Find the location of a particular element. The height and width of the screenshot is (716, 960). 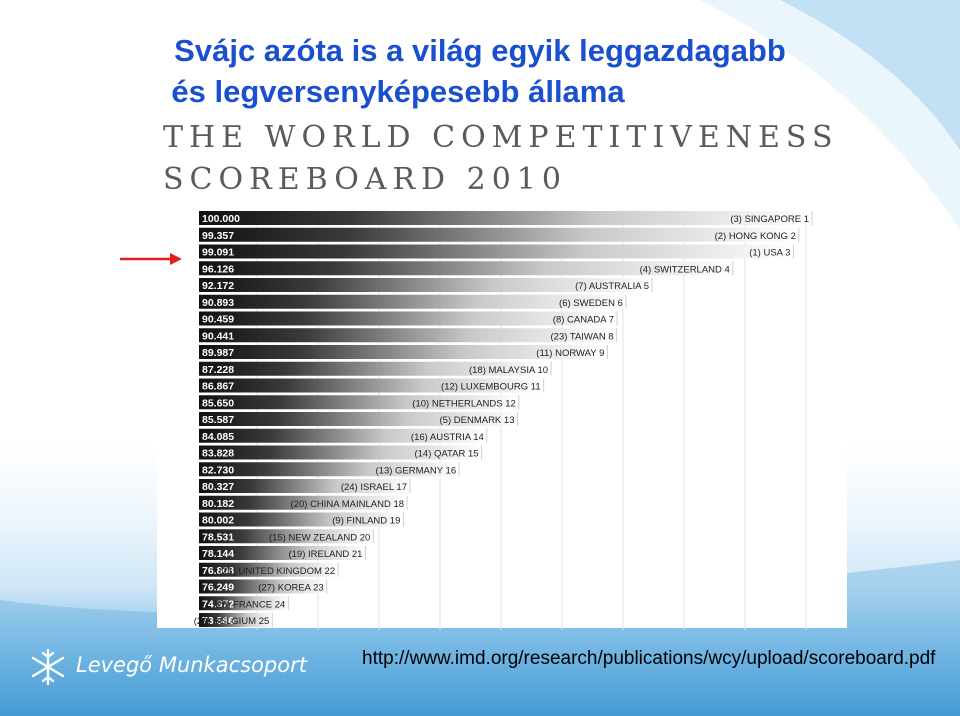

value-label: 99.357 is located at coordinates (218, 236).